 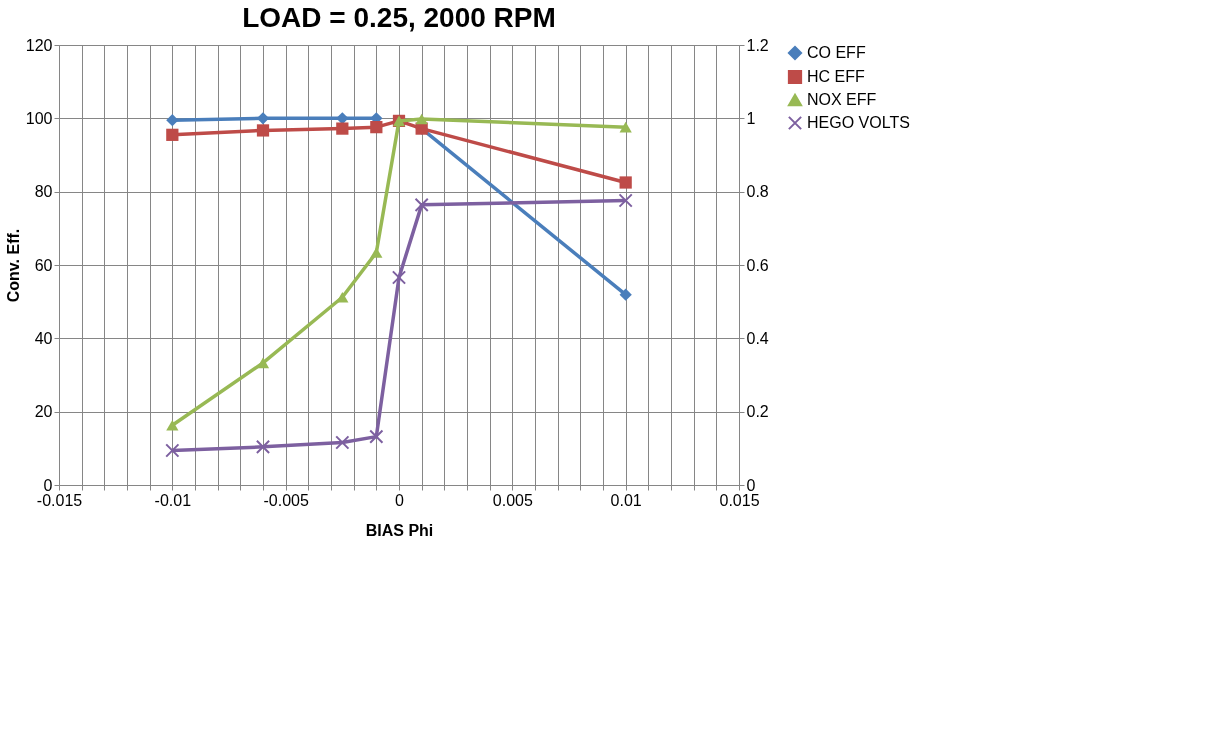 I want to click on y-tick-label: 80, so click(x=43, y=192).